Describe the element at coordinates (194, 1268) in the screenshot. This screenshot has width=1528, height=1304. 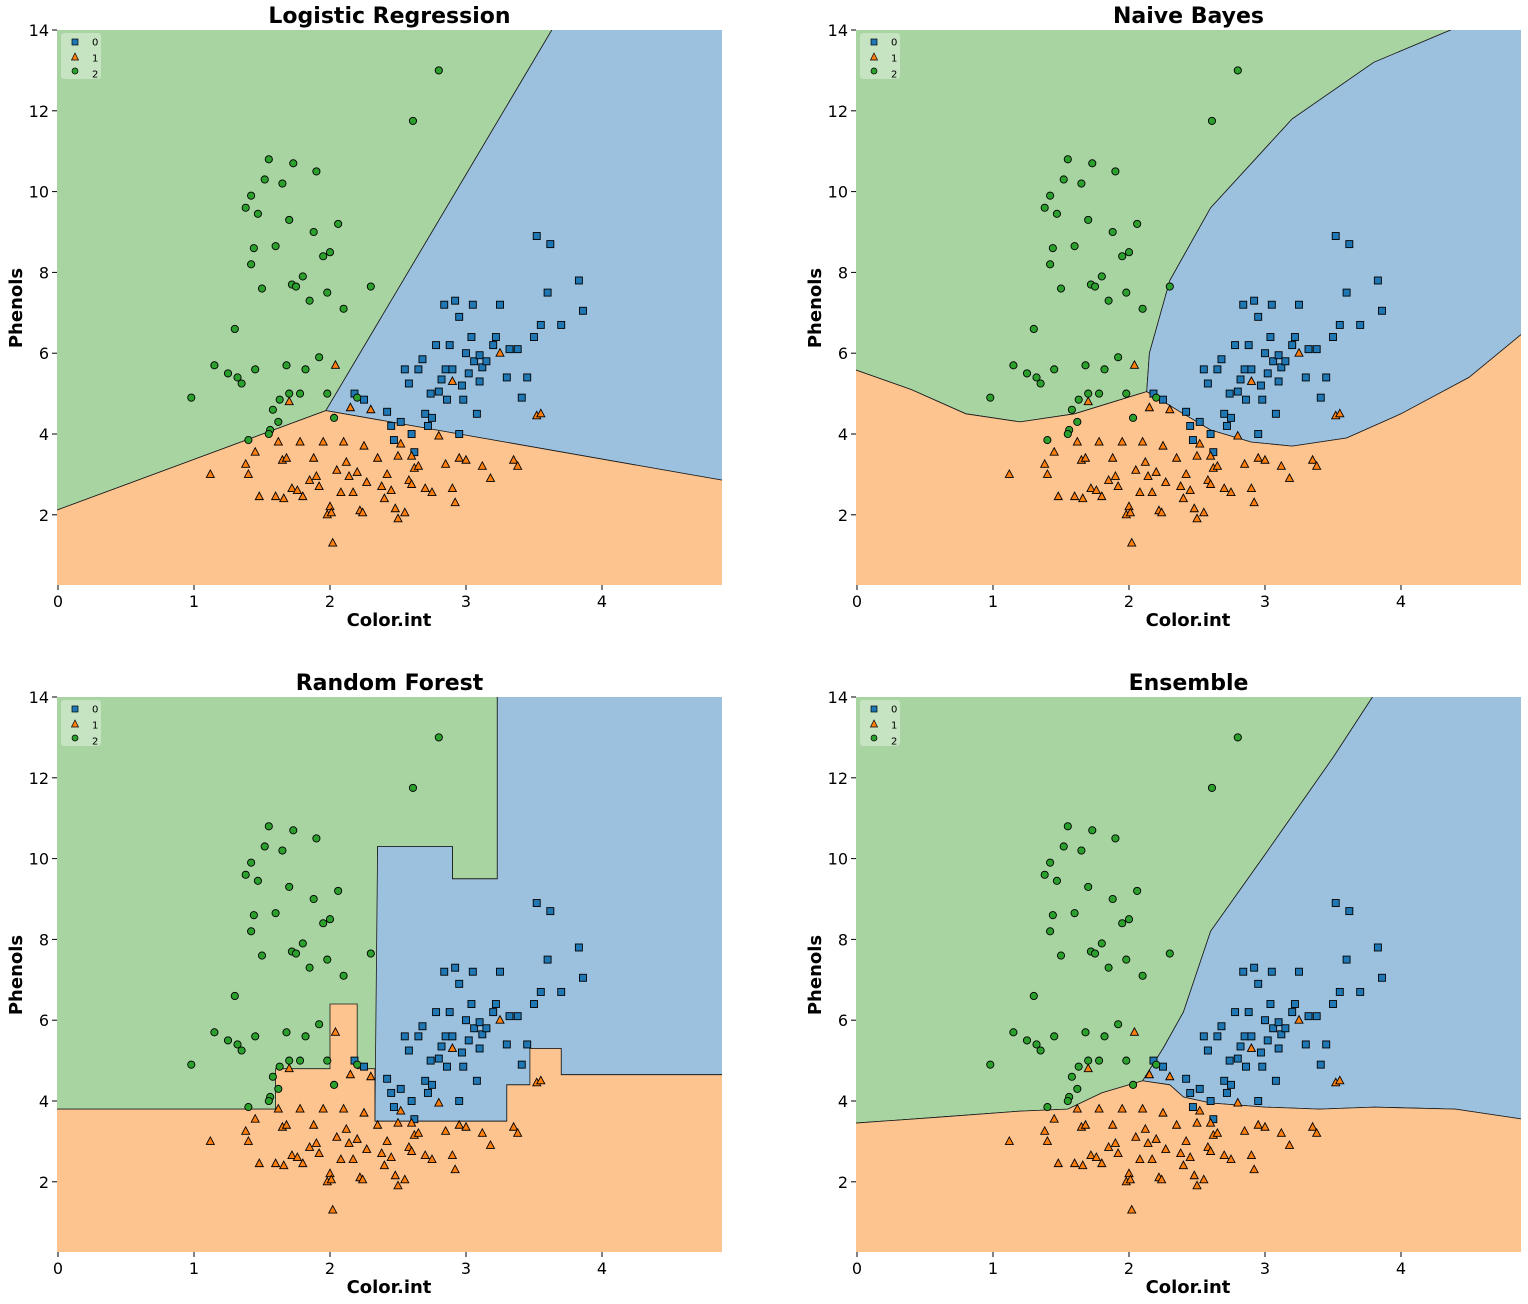
I see `x-tick-label: 1` at that location.